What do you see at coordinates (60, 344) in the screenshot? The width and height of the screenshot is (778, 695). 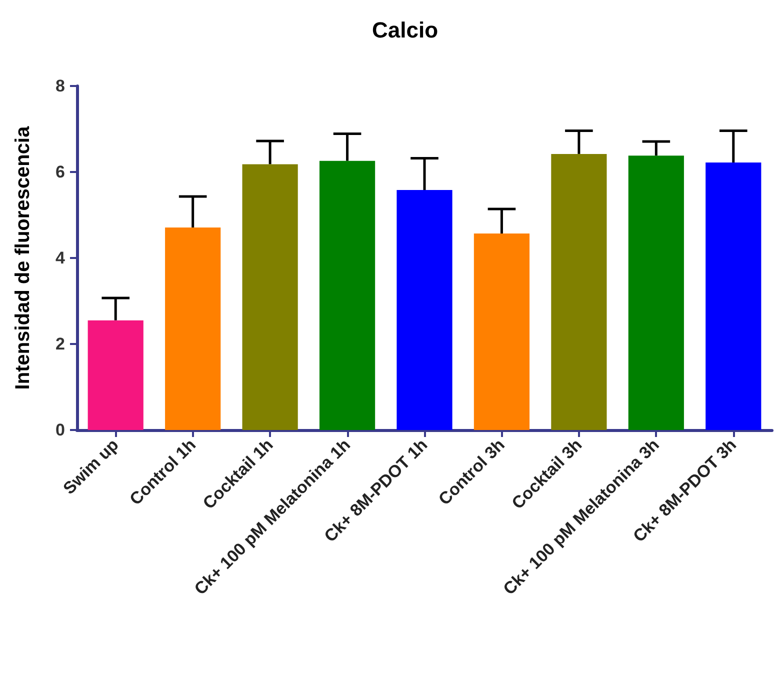 I see `y-tick-label: 2` at bounding box center [60, 344].